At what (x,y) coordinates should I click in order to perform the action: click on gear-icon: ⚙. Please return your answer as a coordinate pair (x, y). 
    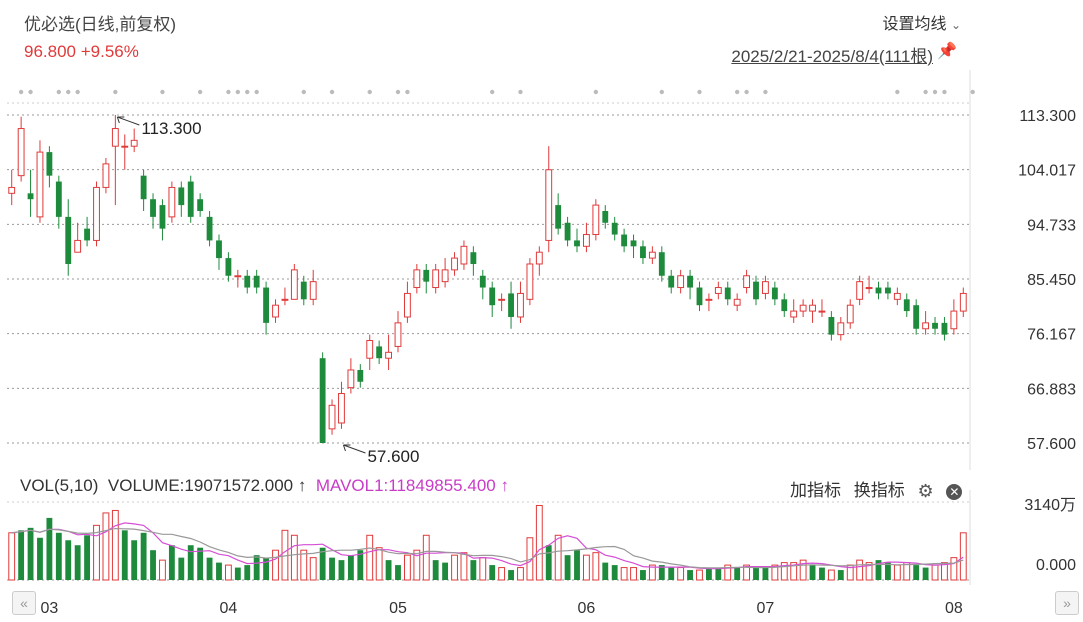
    Looking at the image, I should click on (925, 491).